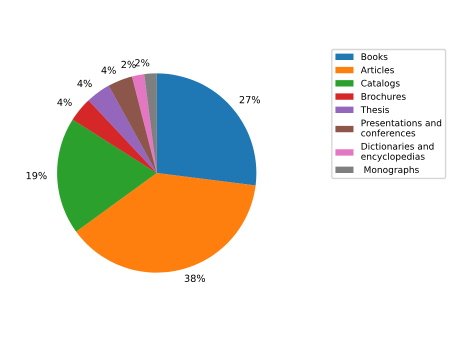 The image size is (461, 346). I want to click on legend-label: Books, so click(375, 56).